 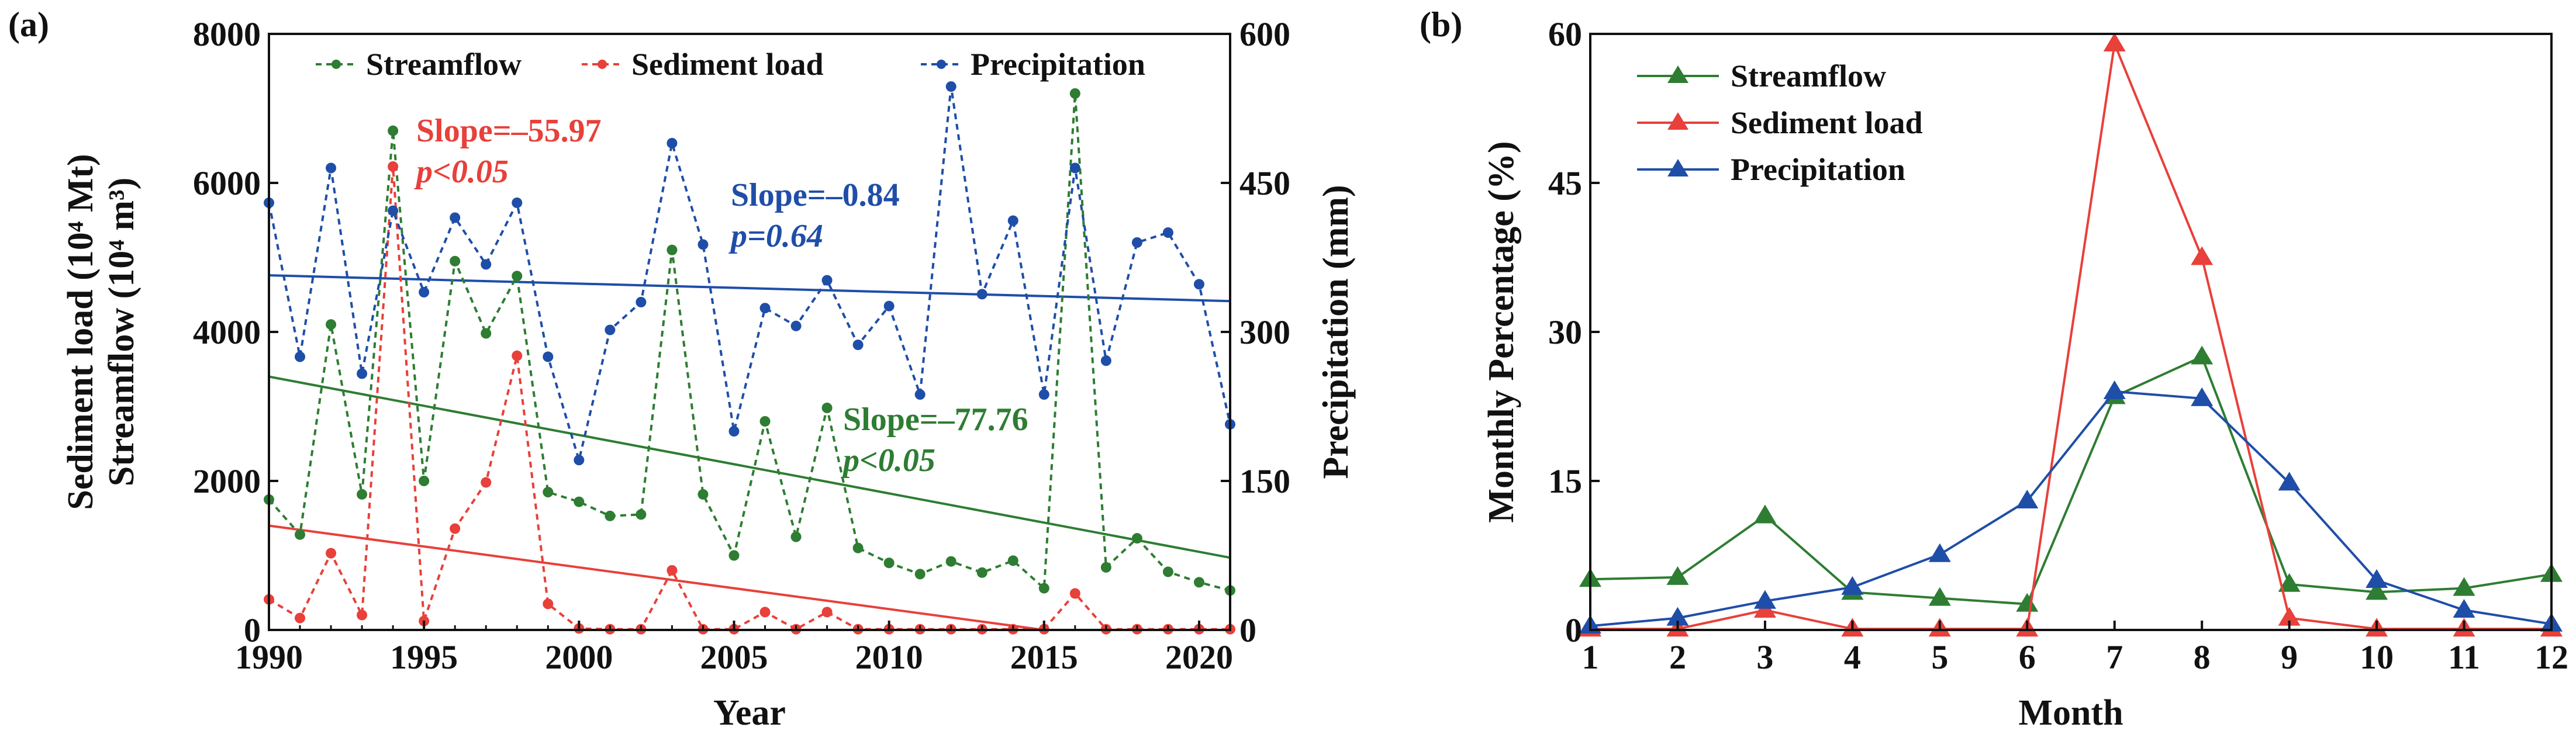 I want to click on point-streamflow-2017, so click(x=1105, y=567).